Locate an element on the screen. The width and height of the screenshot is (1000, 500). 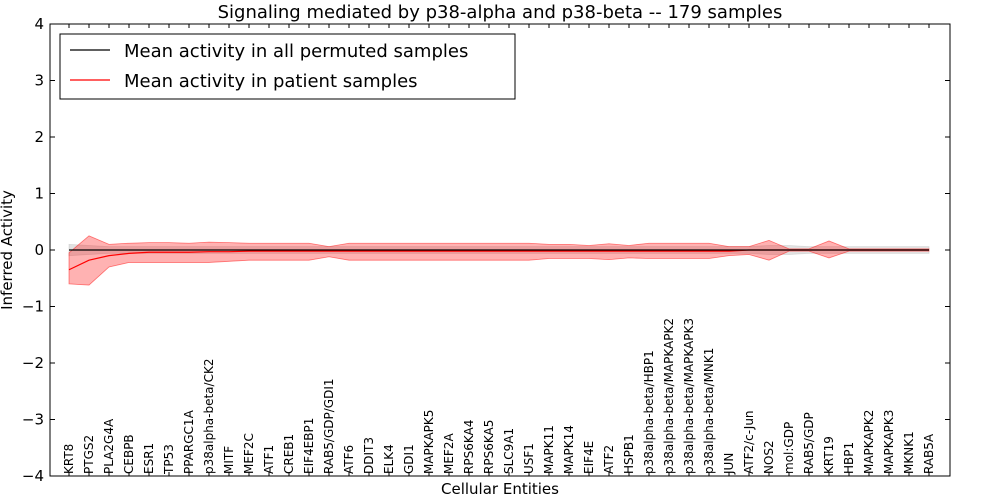
x-axis-label: Cellular Entities is located at coordinates (500, 489).